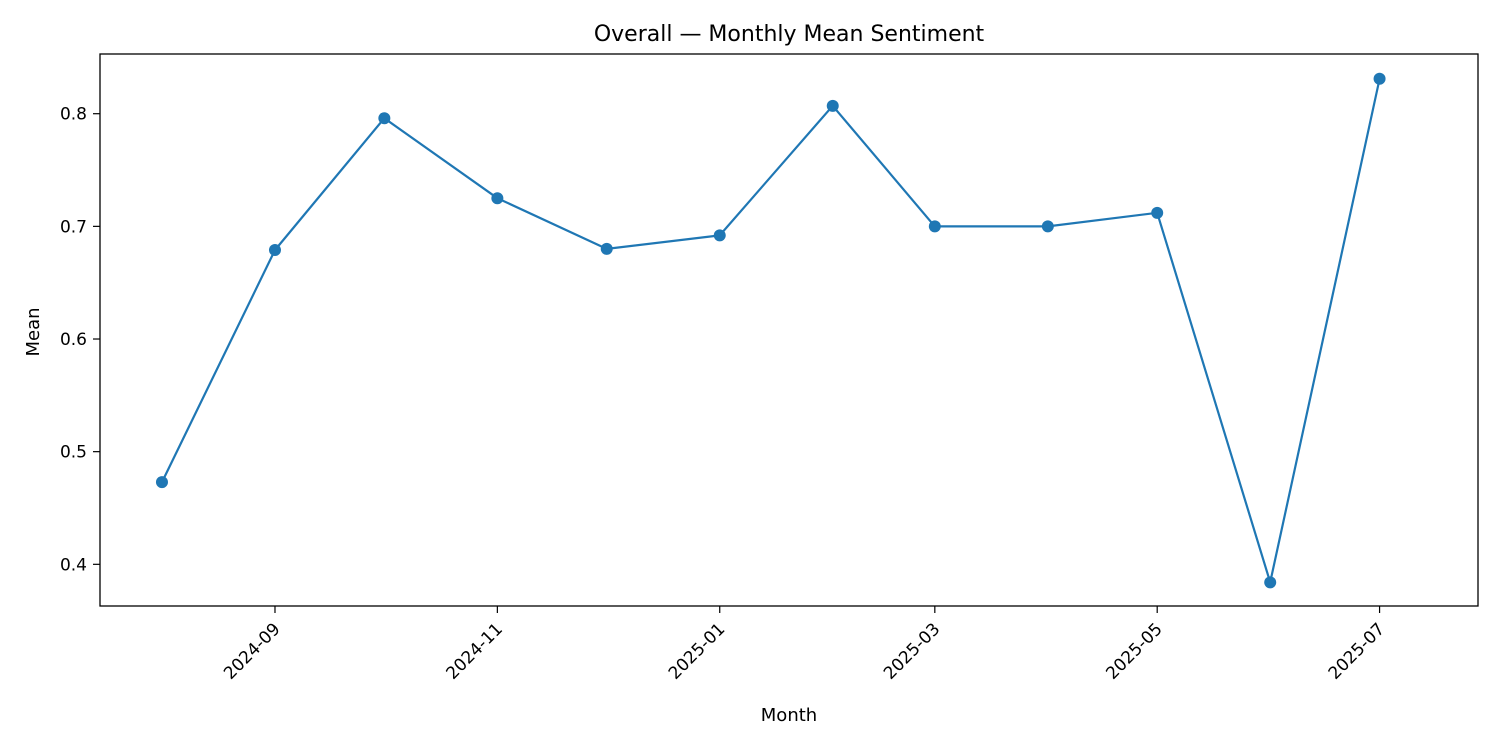  What do you see at coordinates (73, 340) in the screenshot?
I see `y-tick-label-2: 0.6` at bounding box center [73, 340].